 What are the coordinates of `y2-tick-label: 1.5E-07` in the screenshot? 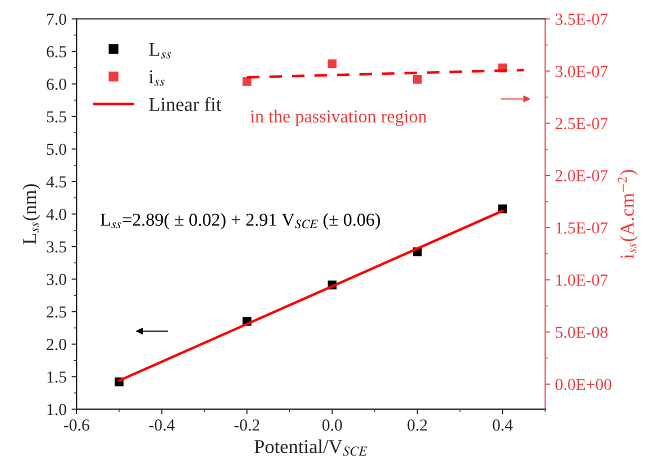 It's located at (582, 228).